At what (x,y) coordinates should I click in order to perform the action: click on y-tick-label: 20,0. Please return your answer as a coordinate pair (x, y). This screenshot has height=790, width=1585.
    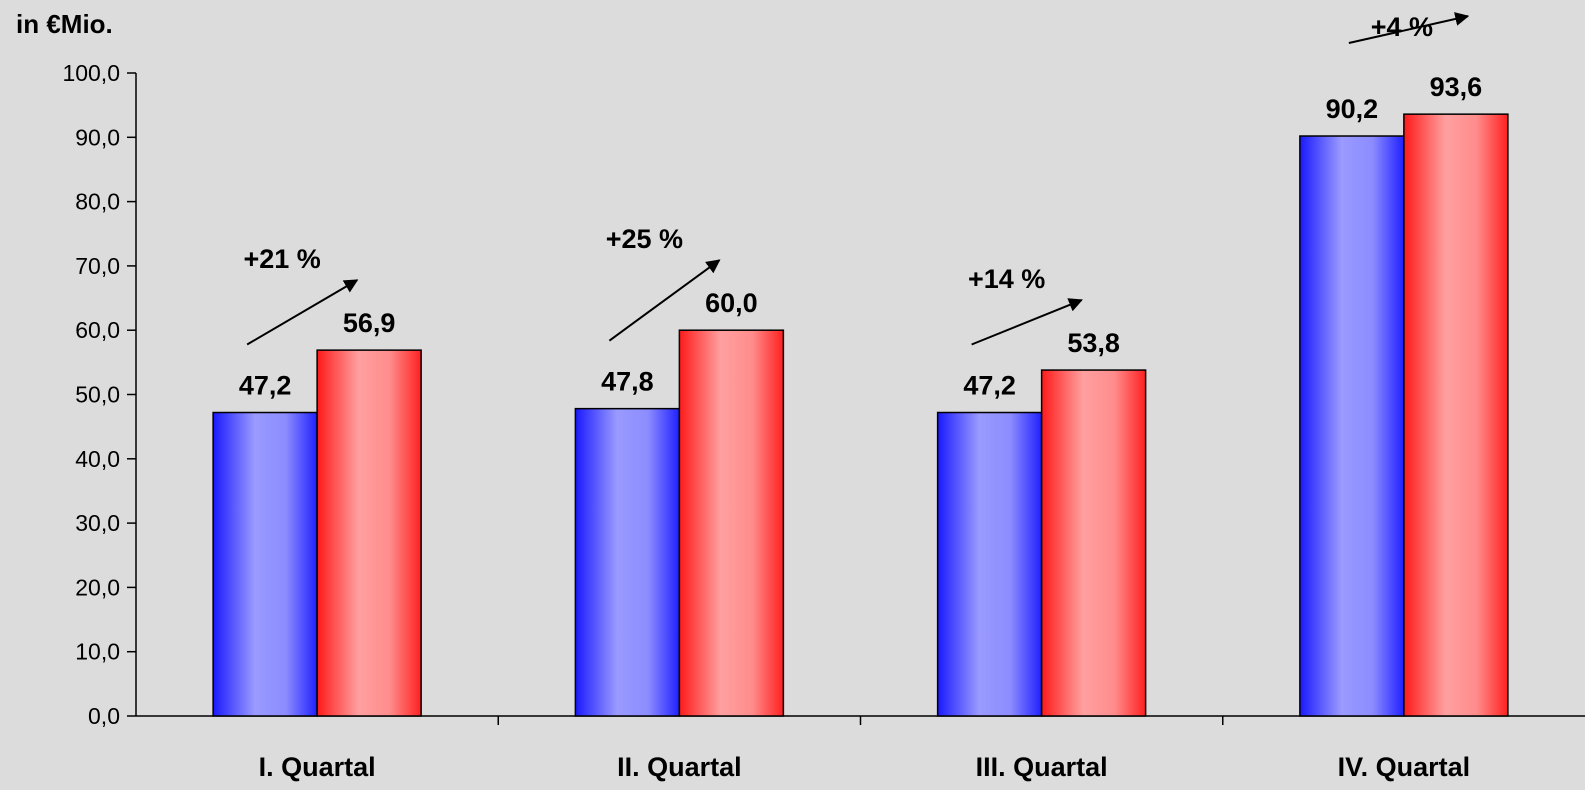
    Looking at the image, I should click on (97, 587).